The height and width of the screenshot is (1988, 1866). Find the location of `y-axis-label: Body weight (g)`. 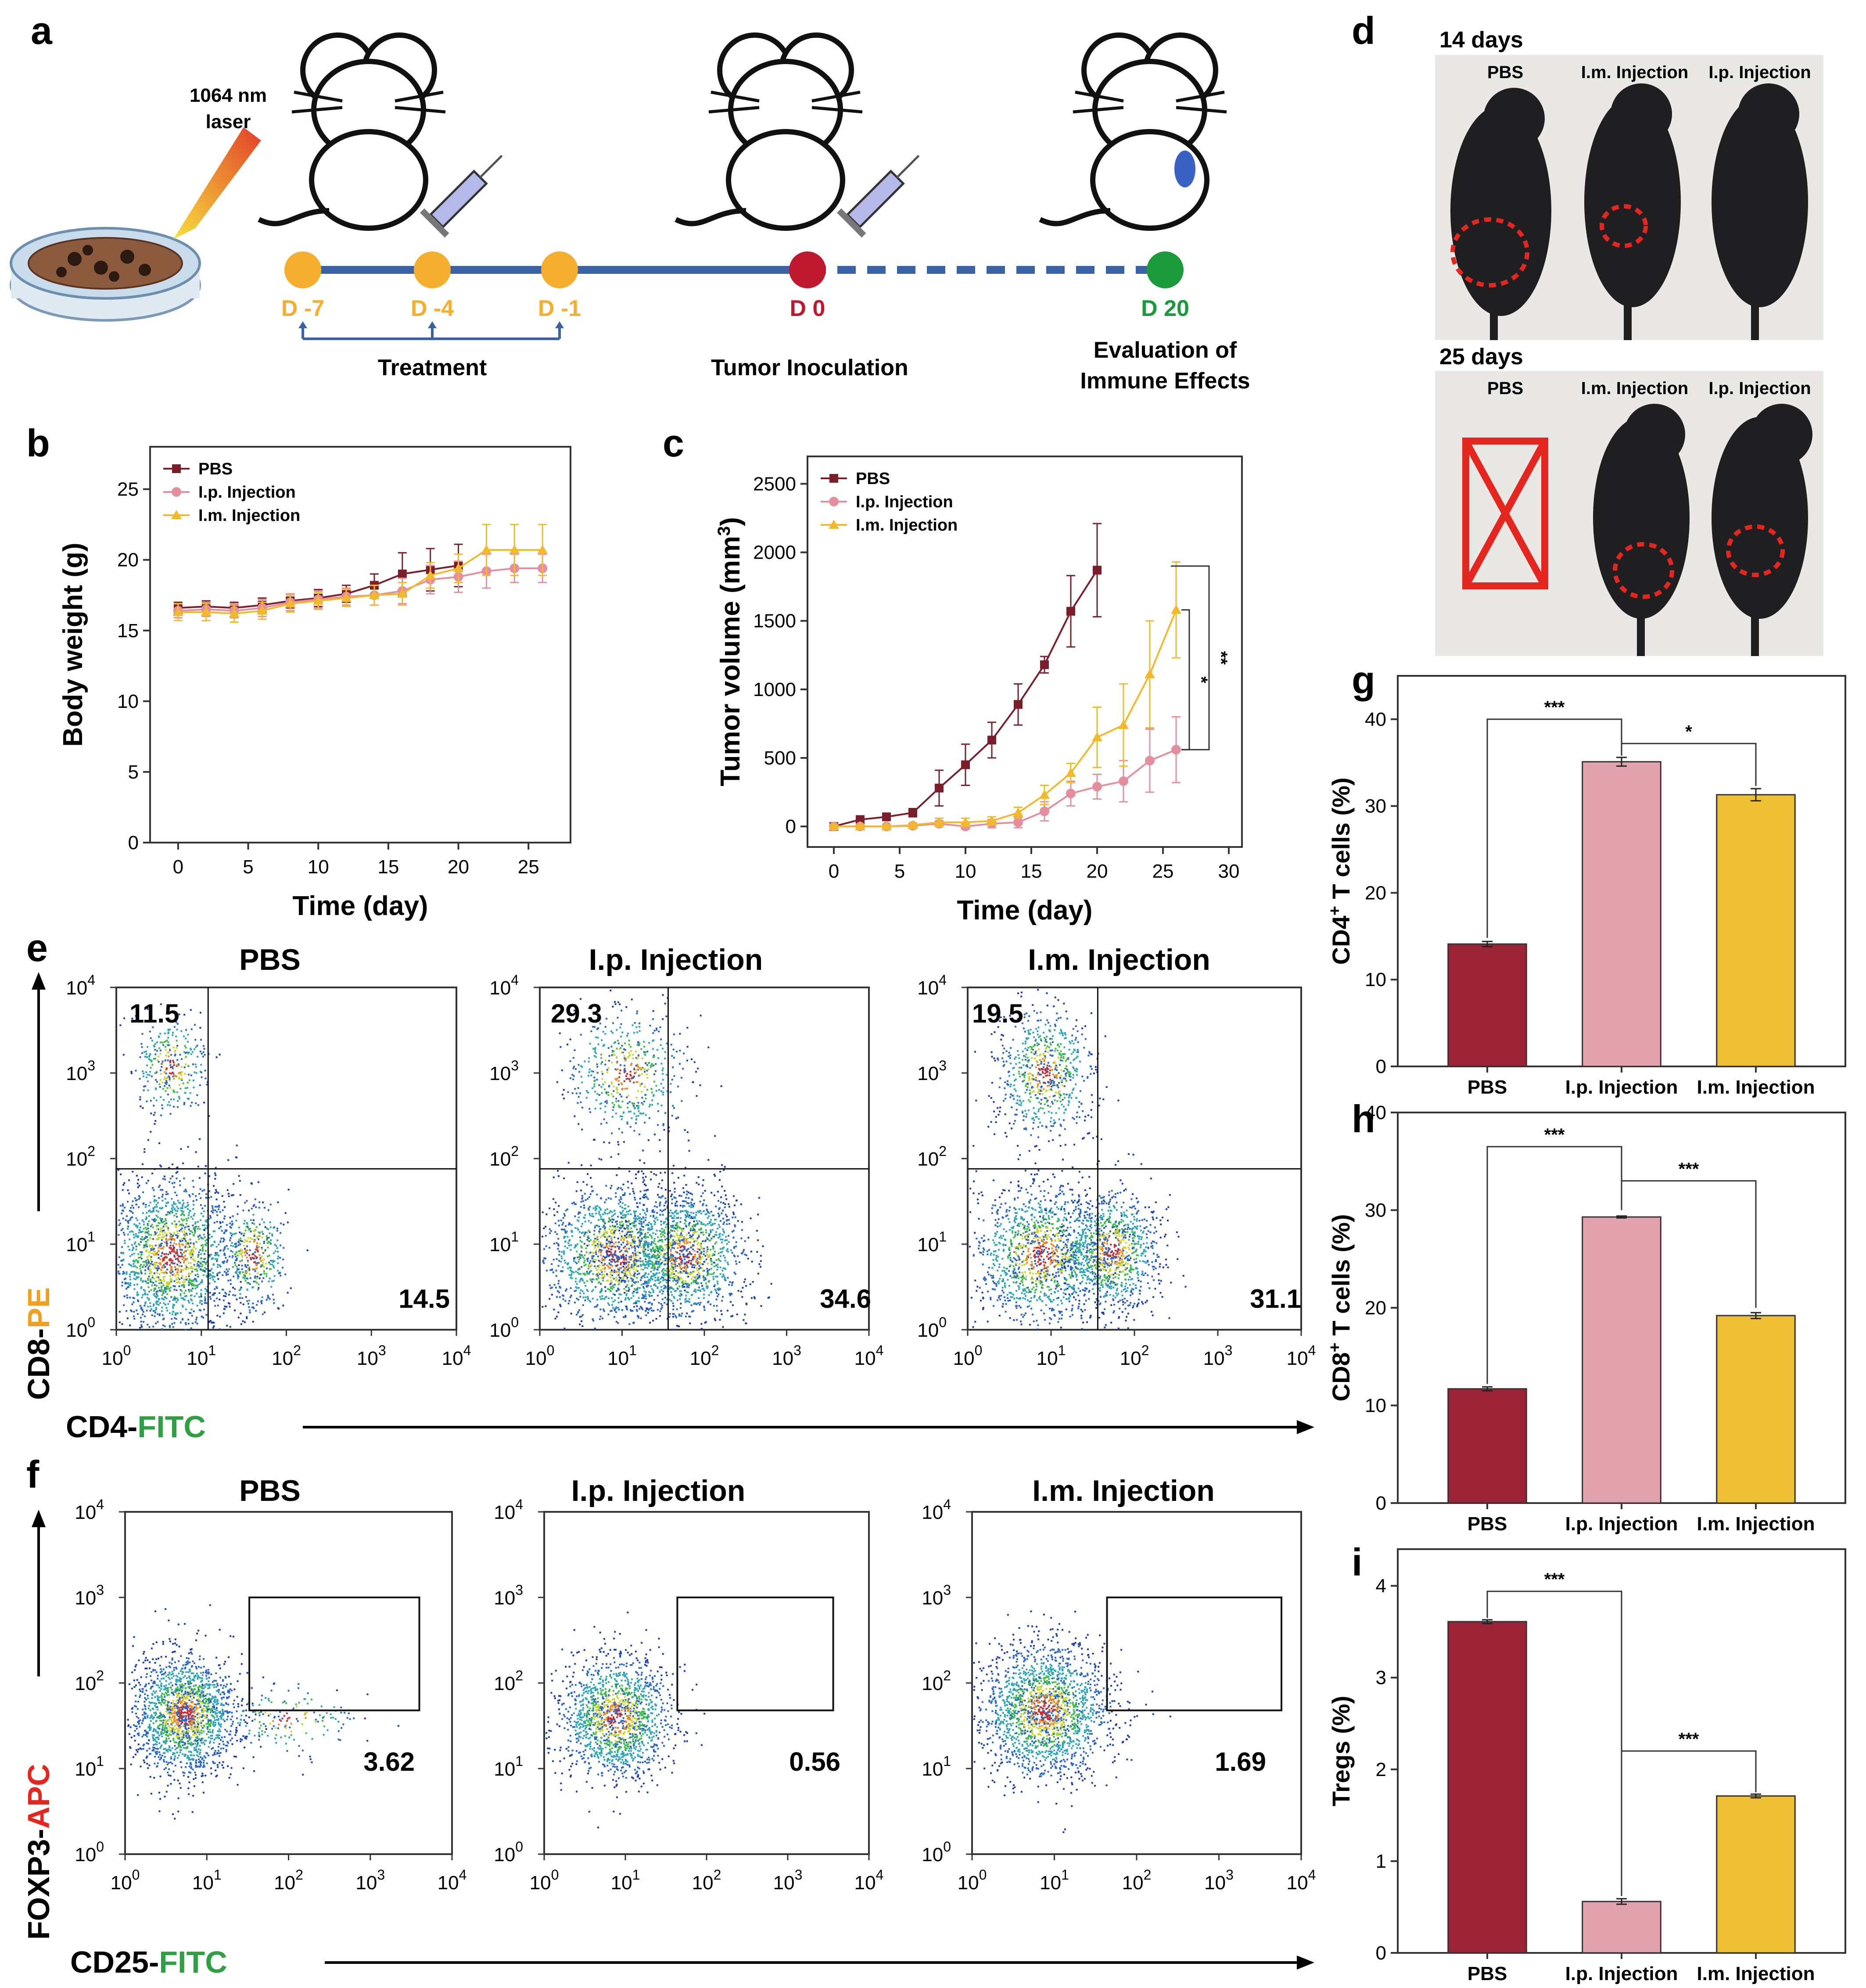

y-axis-label: Body weight (g) is located at coordinates (73, 645).